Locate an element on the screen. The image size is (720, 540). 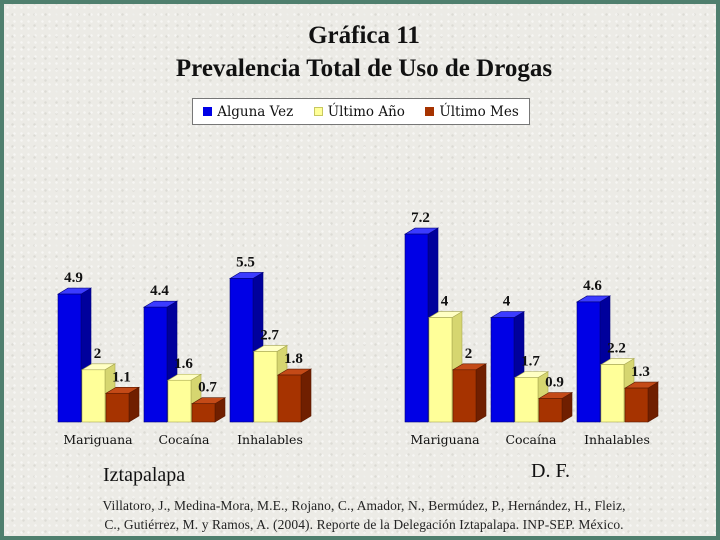
chart-subtitle: Prevalencia Total de Uso de Drogas is located at coordinates (364, 68).